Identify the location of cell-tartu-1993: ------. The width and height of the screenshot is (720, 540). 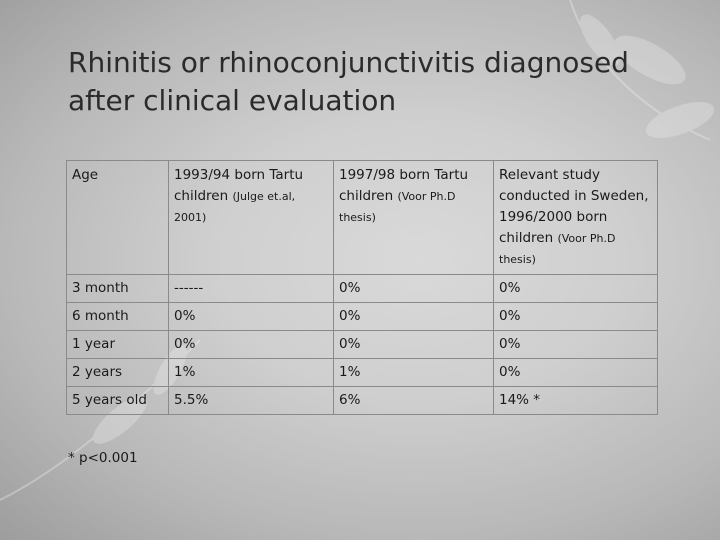
(251, 288).